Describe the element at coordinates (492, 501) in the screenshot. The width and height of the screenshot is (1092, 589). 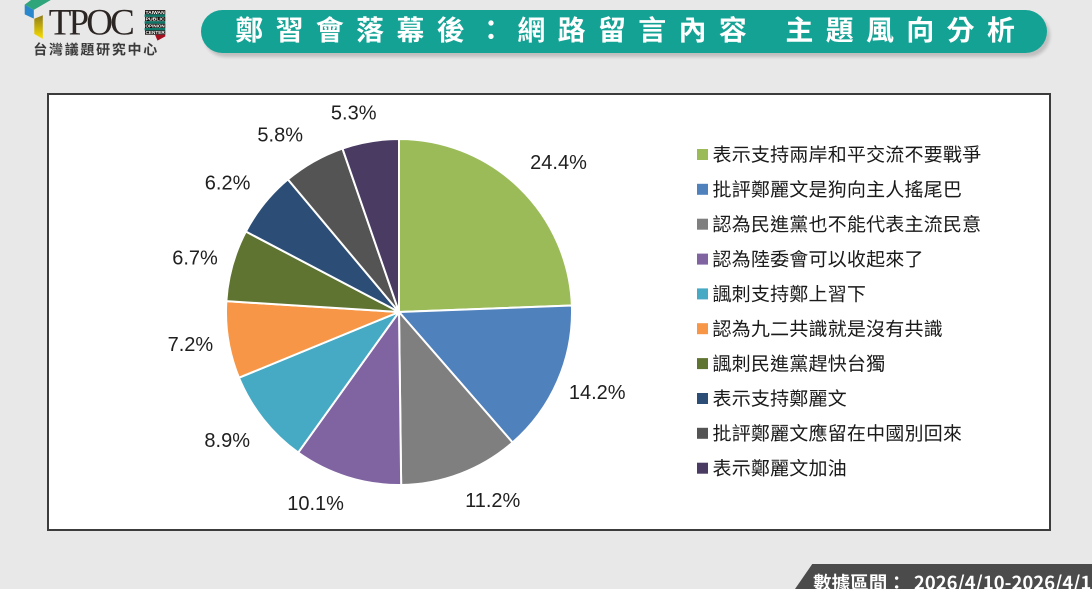
I see `svg-text: 11.2%` at that location.